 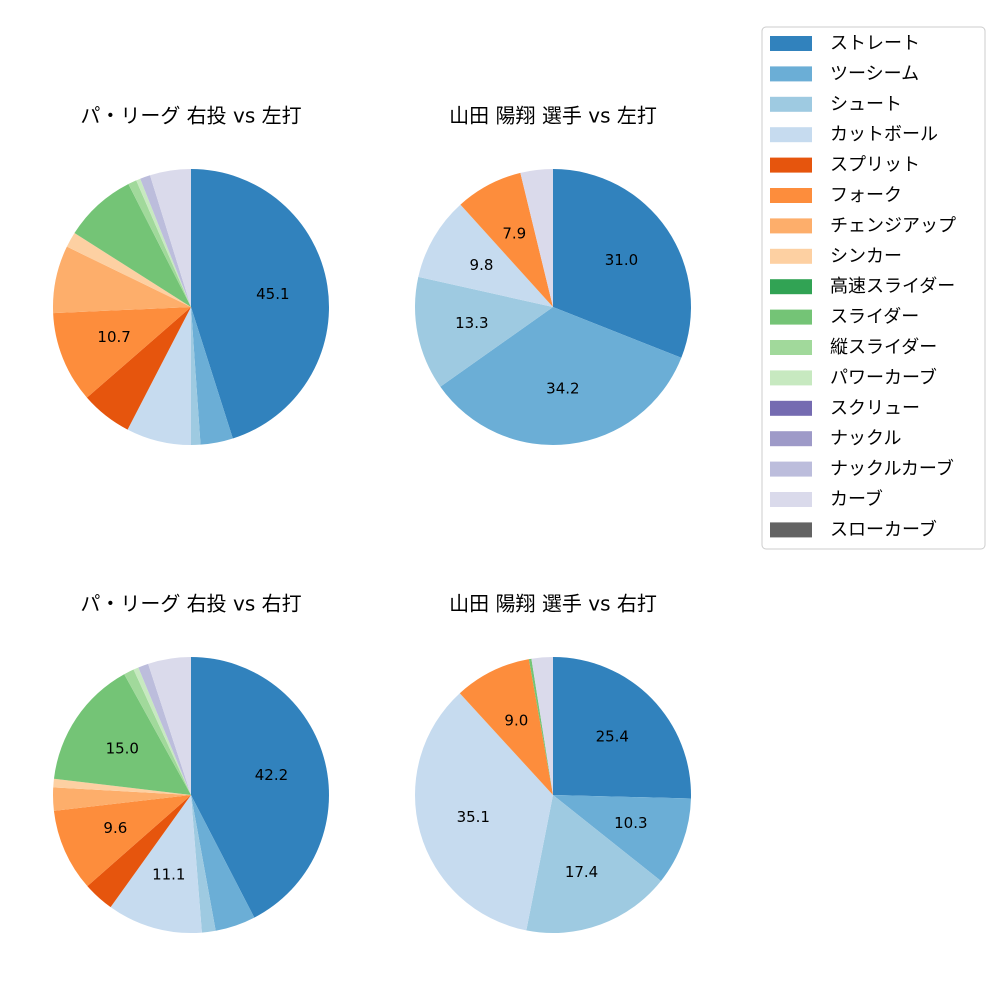 I want to click on slice-label: 13.3, so click(x=471, y=323).